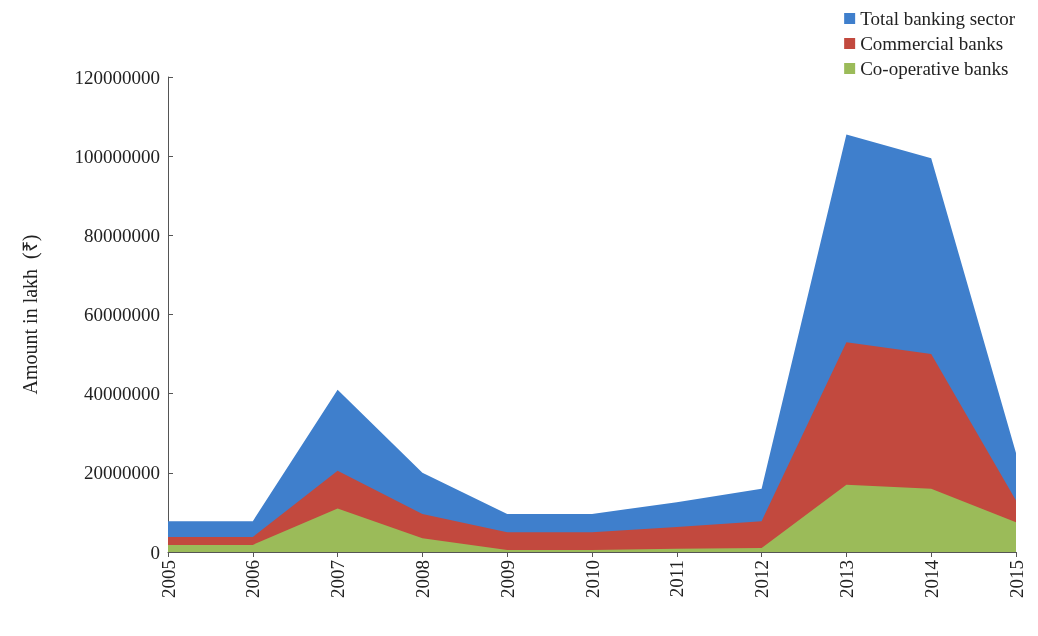 This screenshot has width=1038, height=636. I want to click on legend-label: Commercial banks, so click(932, 43).